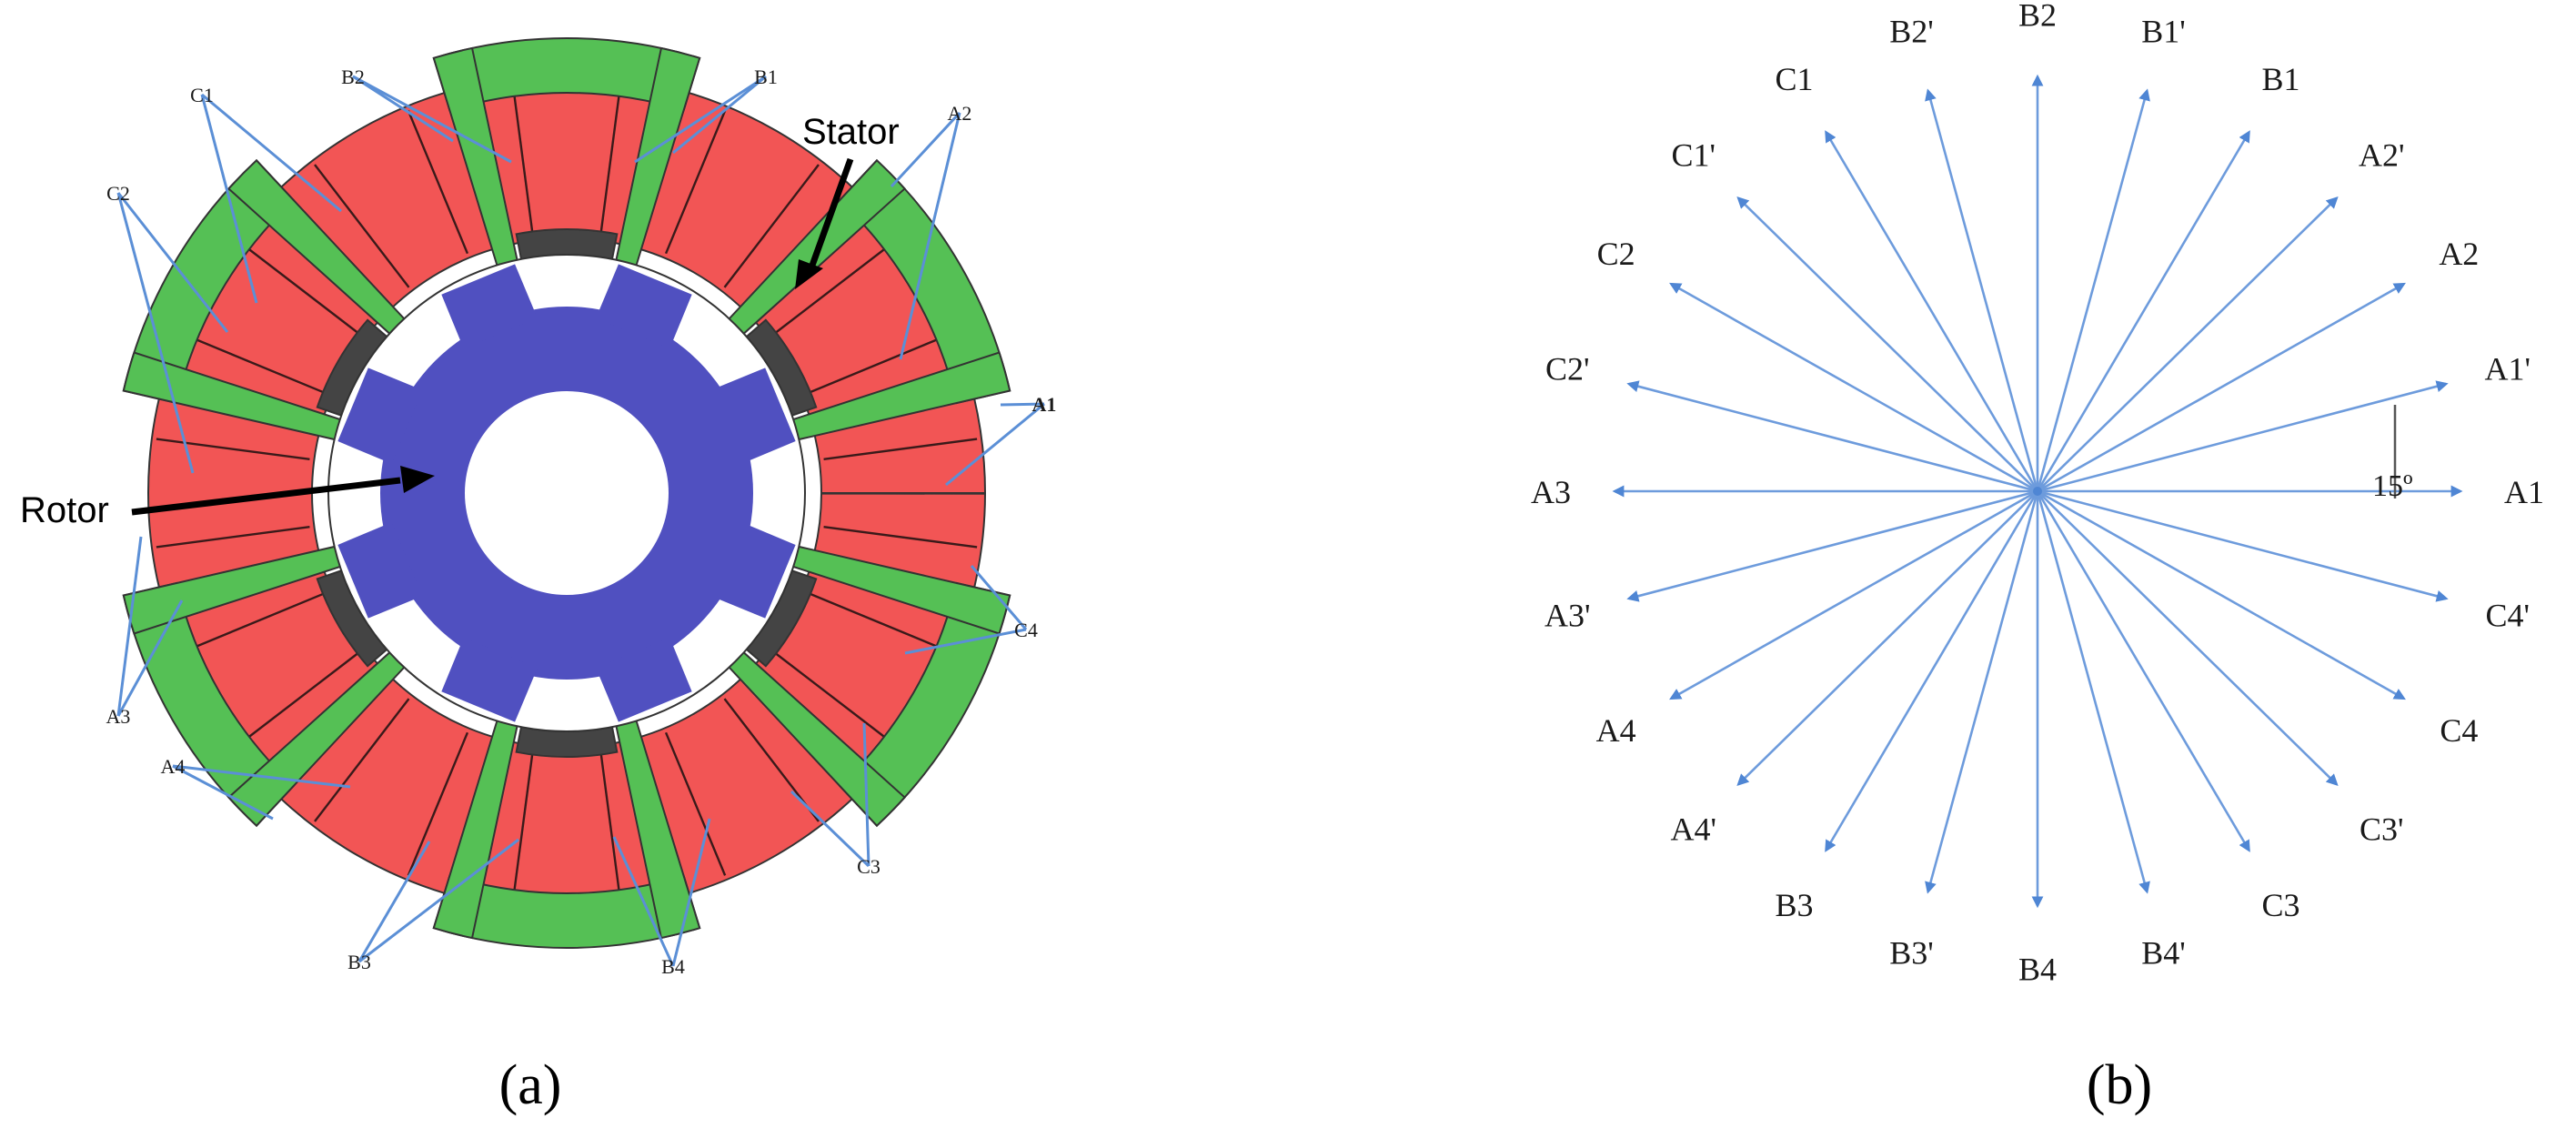 The image size is (2576, 1128). I want to click on phasor-label-c3p: C3', so click(2382, 829).